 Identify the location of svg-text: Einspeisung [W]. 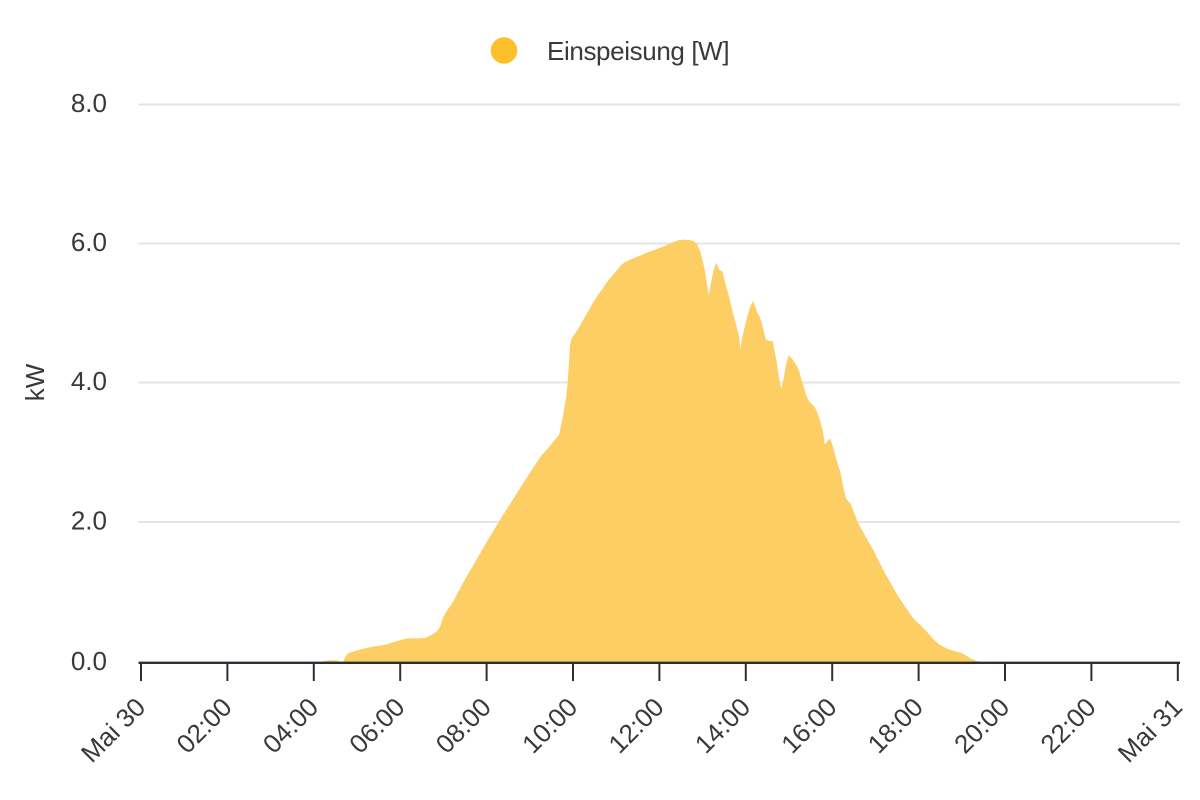
(638, 51).